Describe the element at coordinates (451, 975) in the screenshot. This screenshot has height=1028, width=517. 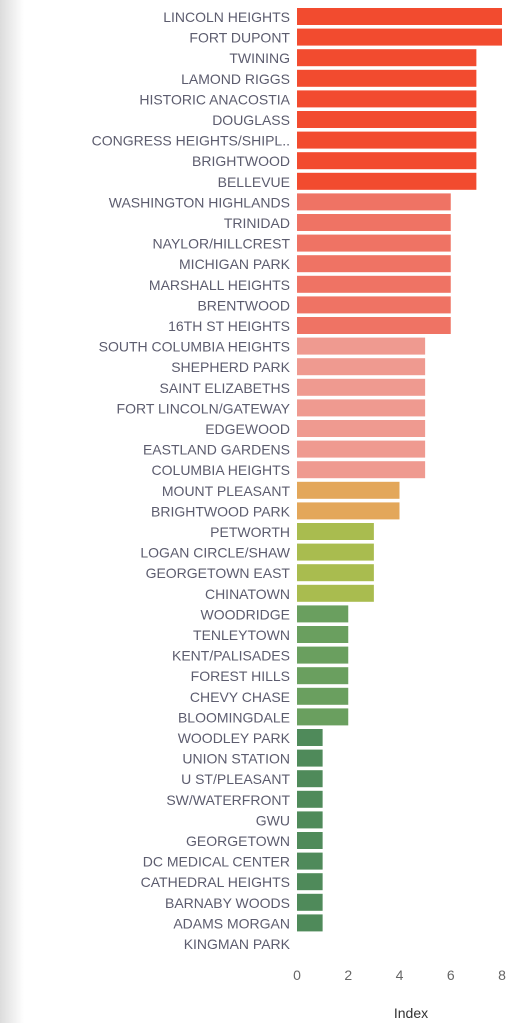
I see `x-tick-label-6: 6` at that location.